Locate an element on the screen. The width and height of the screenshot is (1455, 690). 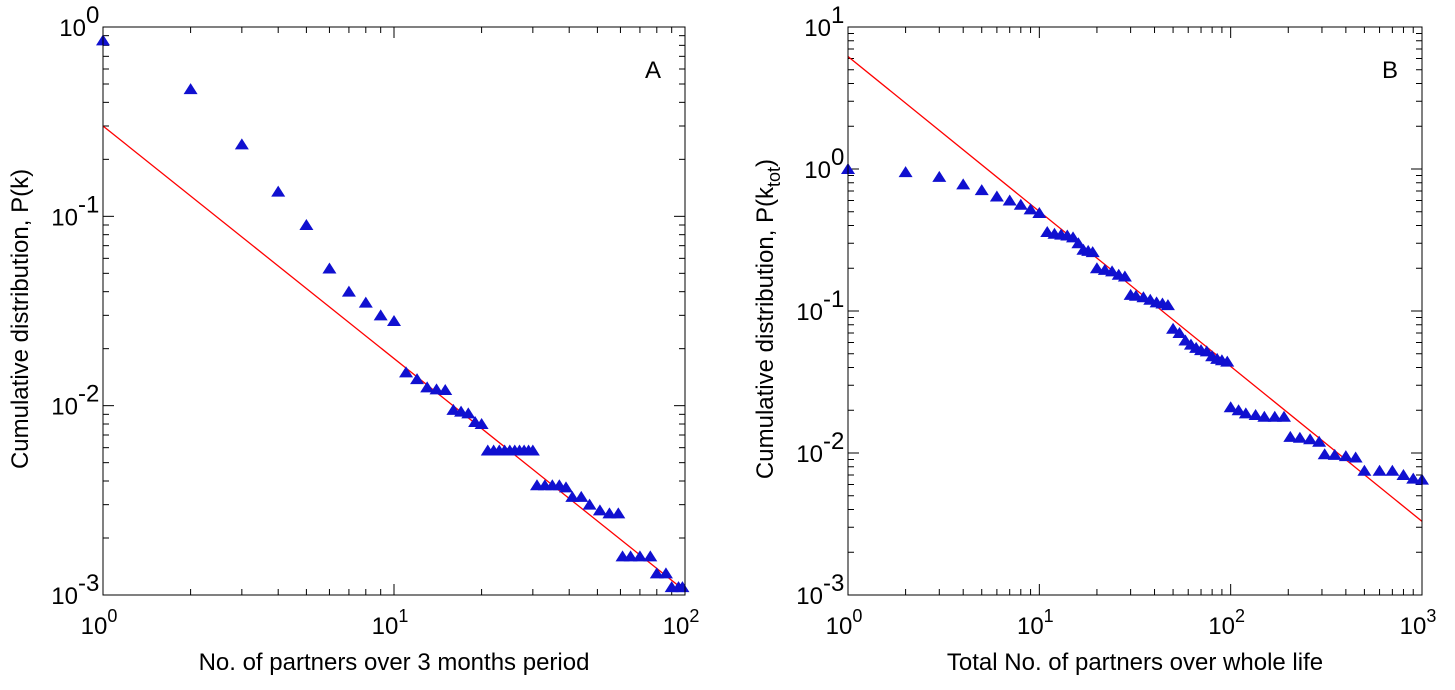
x-tick-label: 10³ is located at coordinates (1418, 623).